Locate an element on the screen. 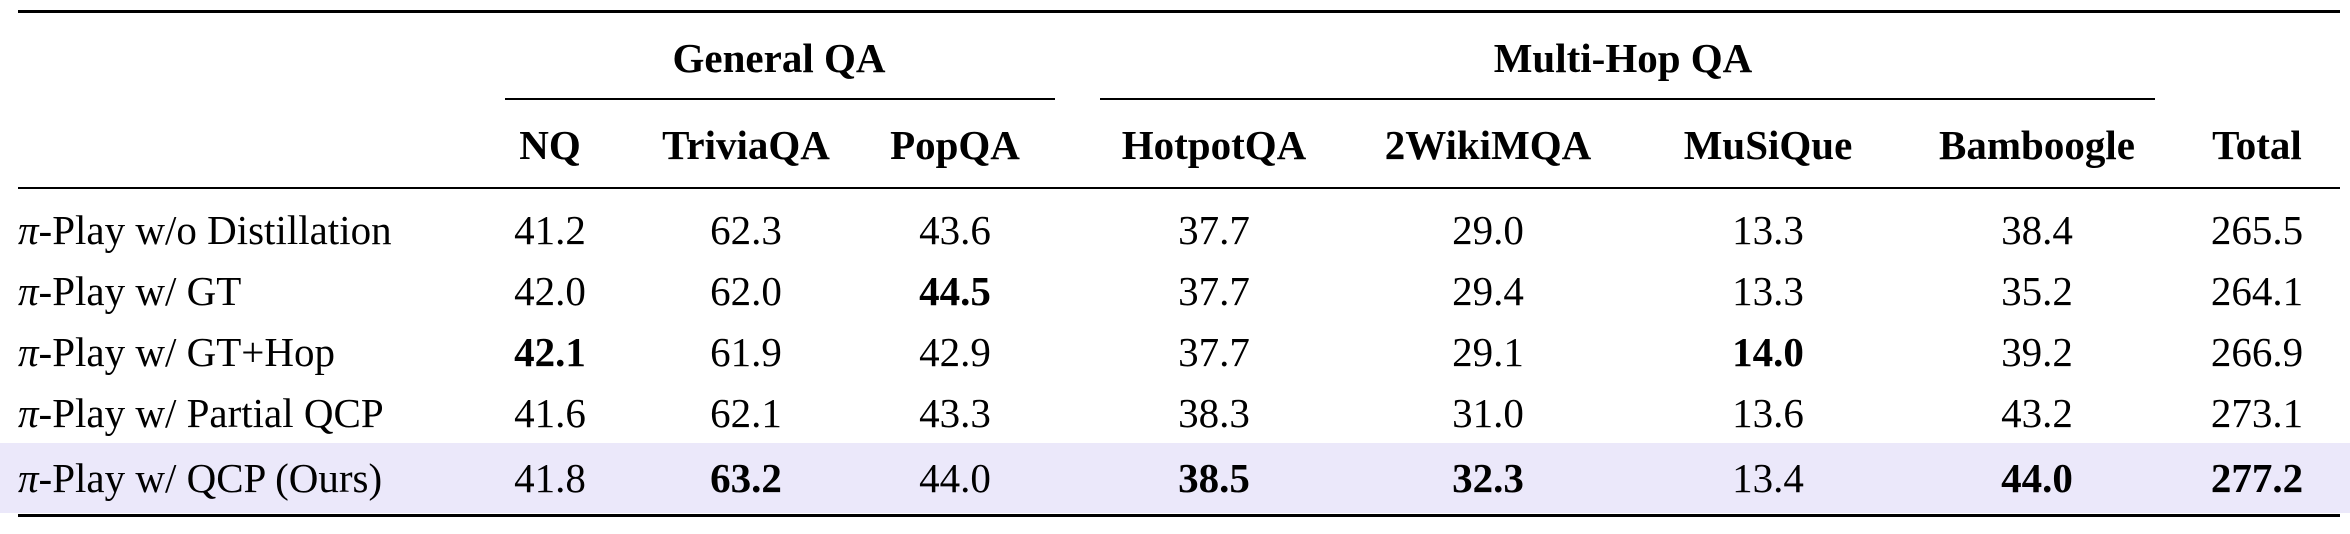  group-header-general-qa: General QA is located at coordinates (779, 58).